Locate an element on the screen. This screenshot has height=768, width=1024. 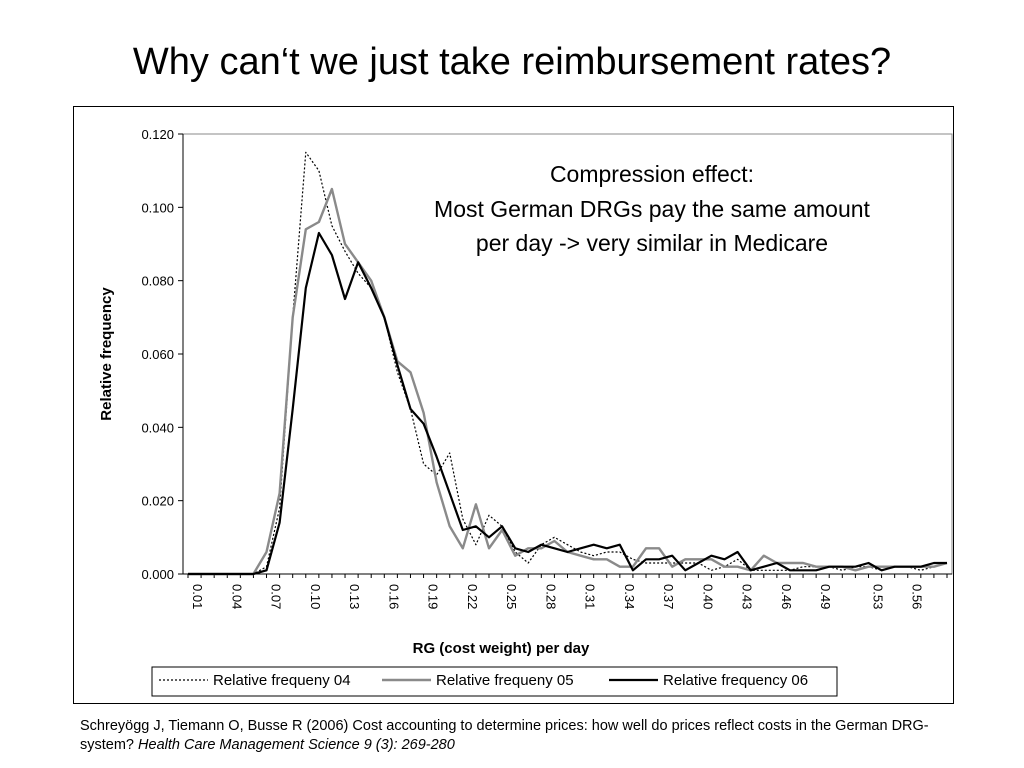
y-axis: 0.000 0.020 0.040 0.060 0.080 0.100 0.120 is located at coordinates (162, 354).